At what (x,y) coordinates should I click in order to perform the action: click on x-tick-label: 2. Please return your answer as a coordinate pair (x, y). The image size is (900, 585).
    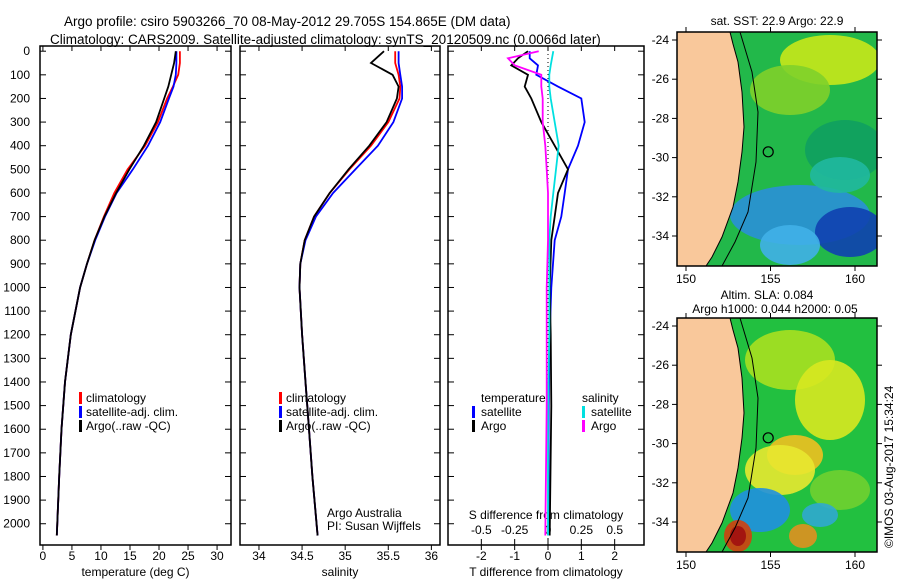
    Looking at the image, I should click on (614, 556).